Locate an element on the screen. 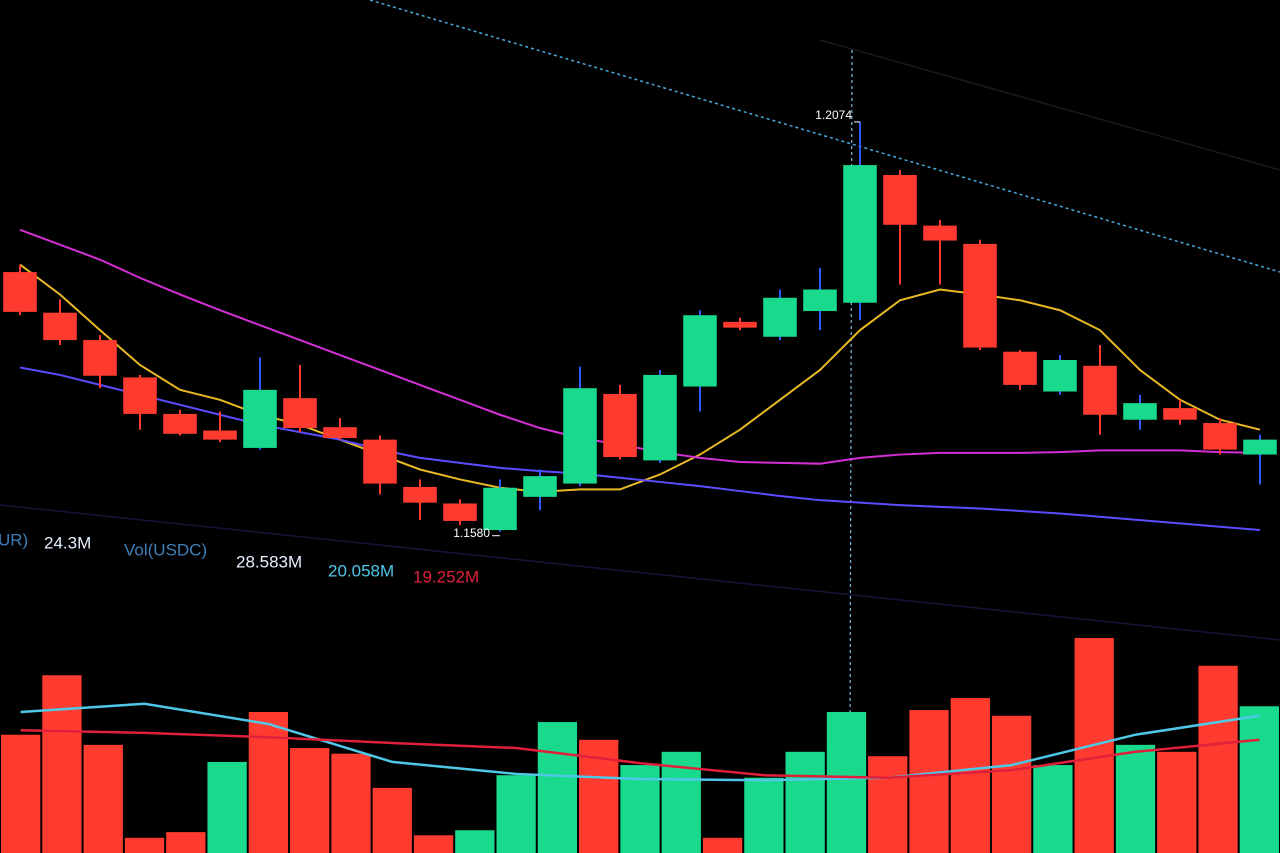  divider-line is located at coordinates (1049, 105).